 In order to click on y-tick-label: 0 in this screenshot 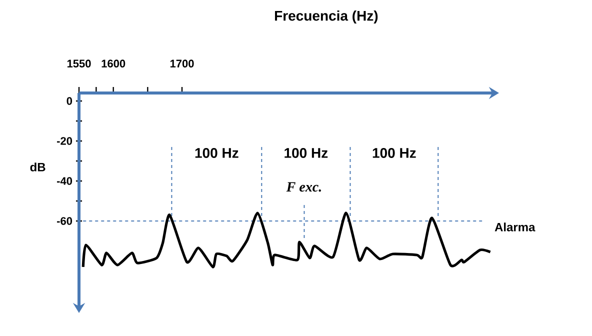, I will do `click(69, 101)`.